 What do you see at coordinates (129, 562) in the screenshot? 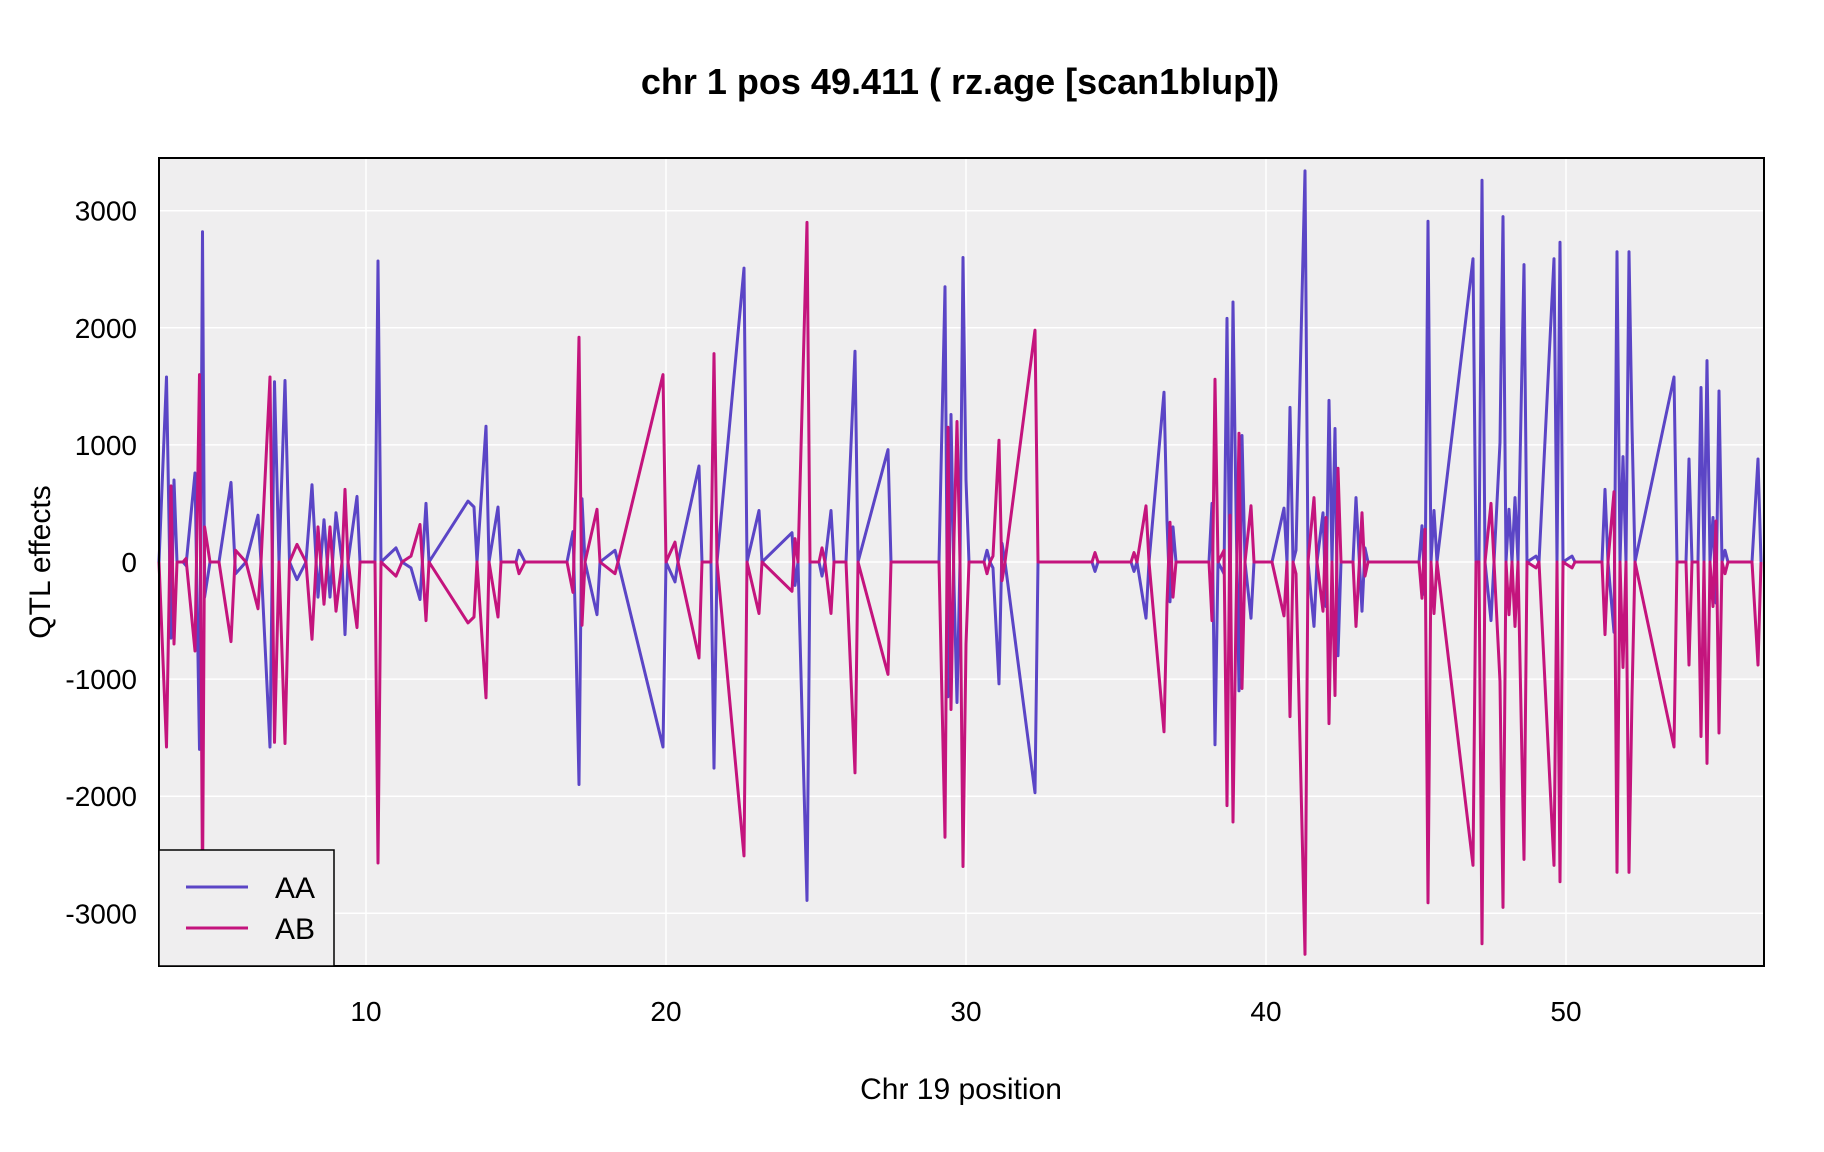
I see `y-tick-label: 0` at bounding box center [129, 562].